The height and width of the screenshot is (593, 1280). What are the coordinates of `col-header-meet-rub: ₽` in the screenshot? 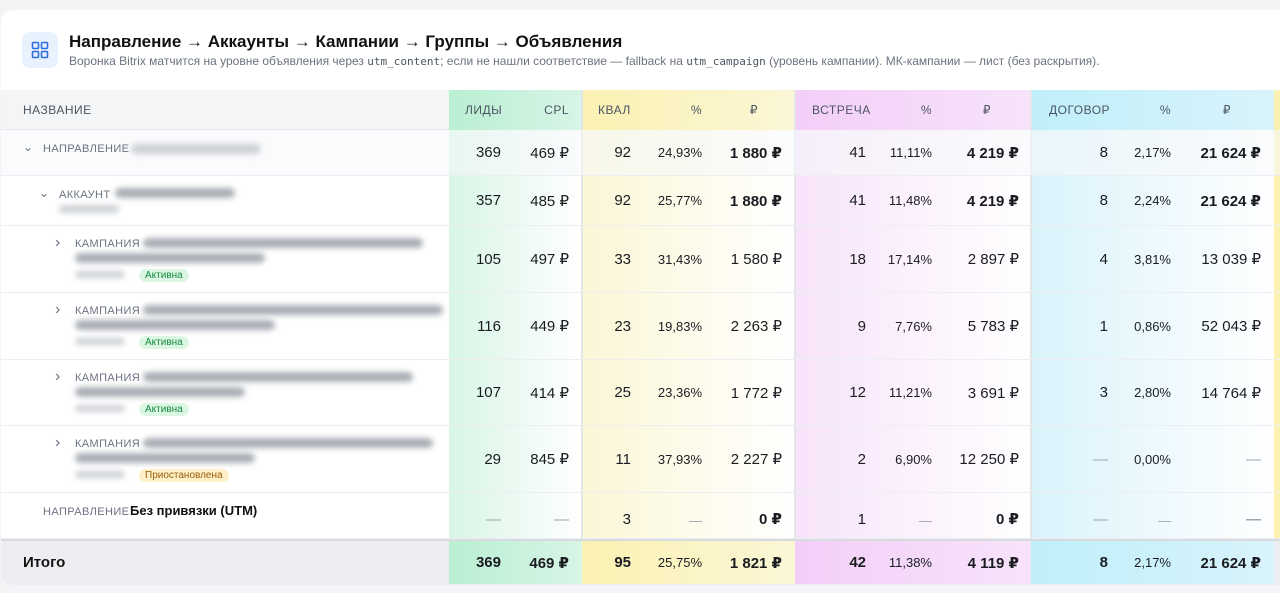 It's located at (986, 110).